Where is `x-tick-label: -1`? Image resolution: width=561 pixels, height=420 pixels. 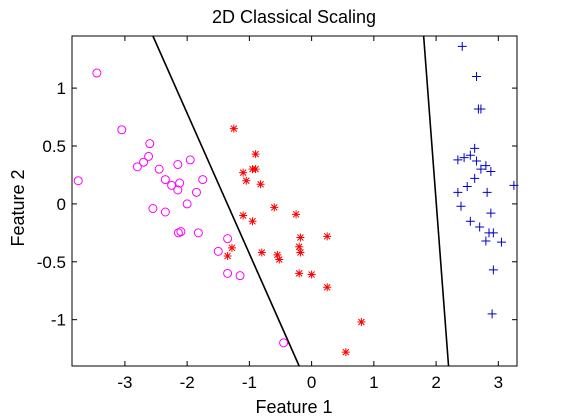
x-tick-label: -1 is located at coordinates (249, 382).